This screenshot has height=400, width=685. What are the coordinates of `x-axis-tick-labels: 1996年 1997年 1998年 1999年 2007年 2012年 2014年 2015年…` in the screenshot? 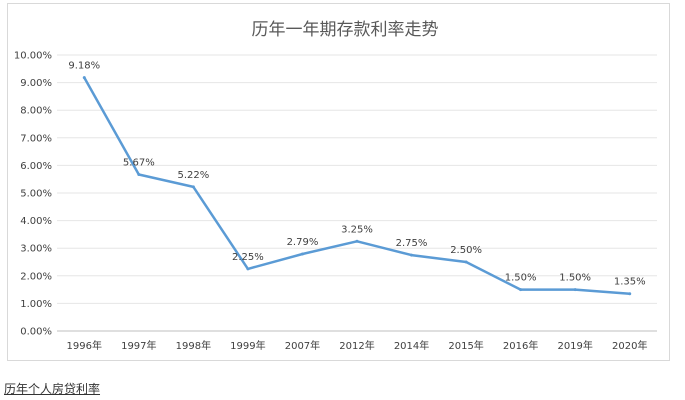 It's located at (357, 345).